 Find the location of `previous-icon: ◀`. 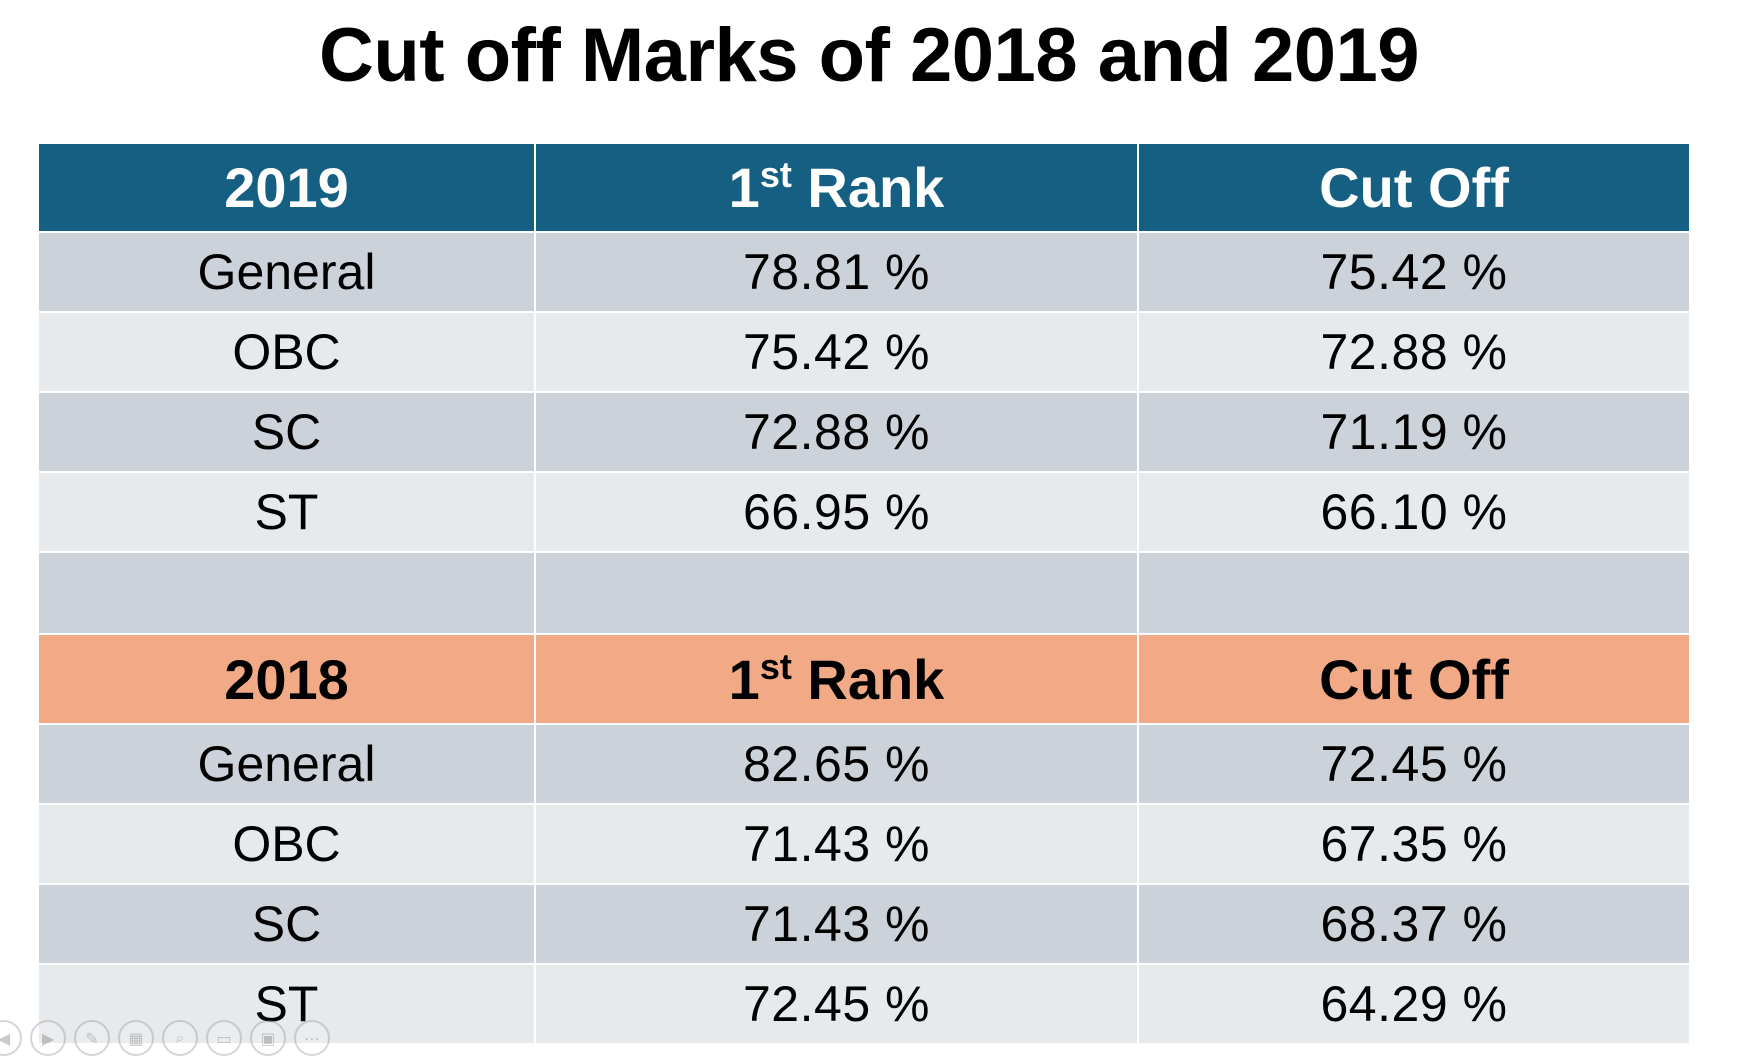

previous-icon: ◀ is located at coordinates (11, 1038).